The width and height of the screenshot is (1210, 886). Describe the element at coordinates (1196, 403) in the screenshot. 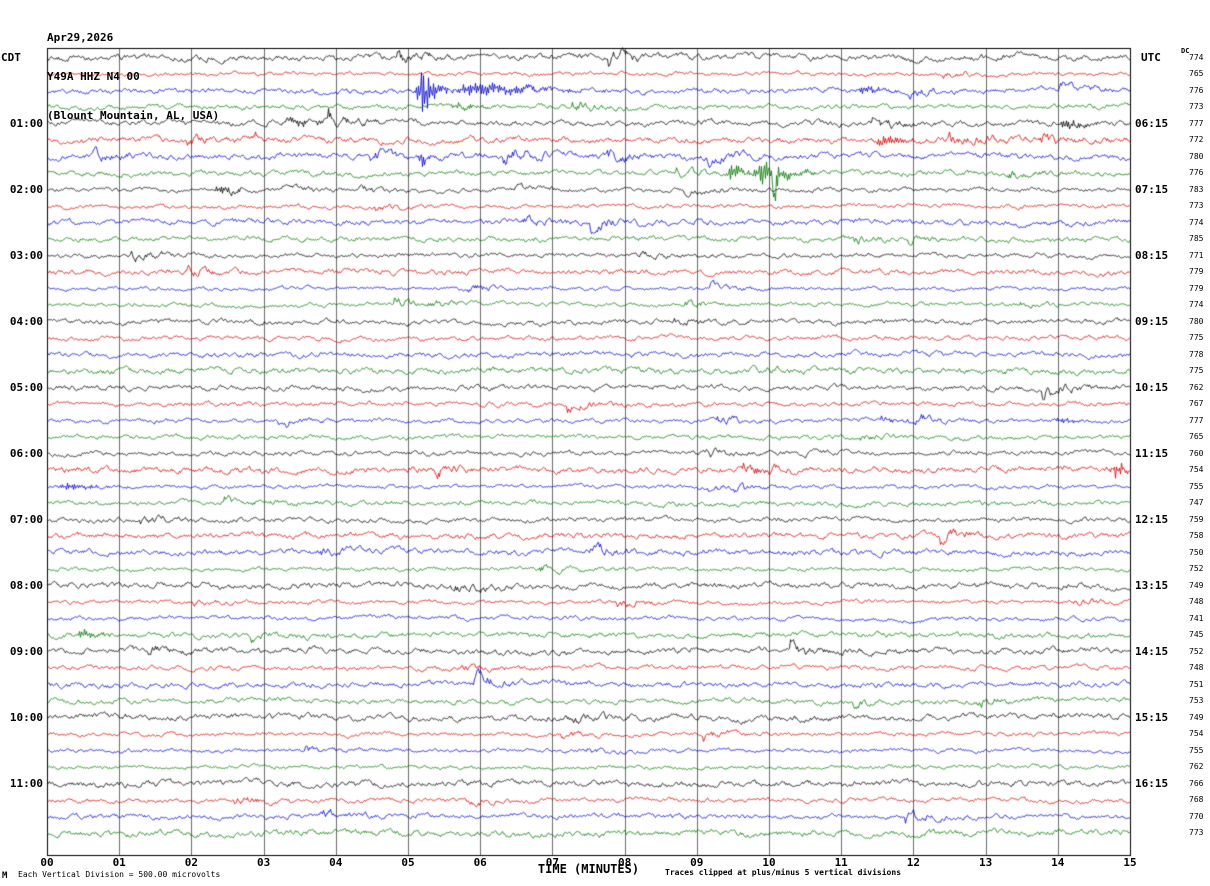

I see `dc-offset-value: 767` at that location.